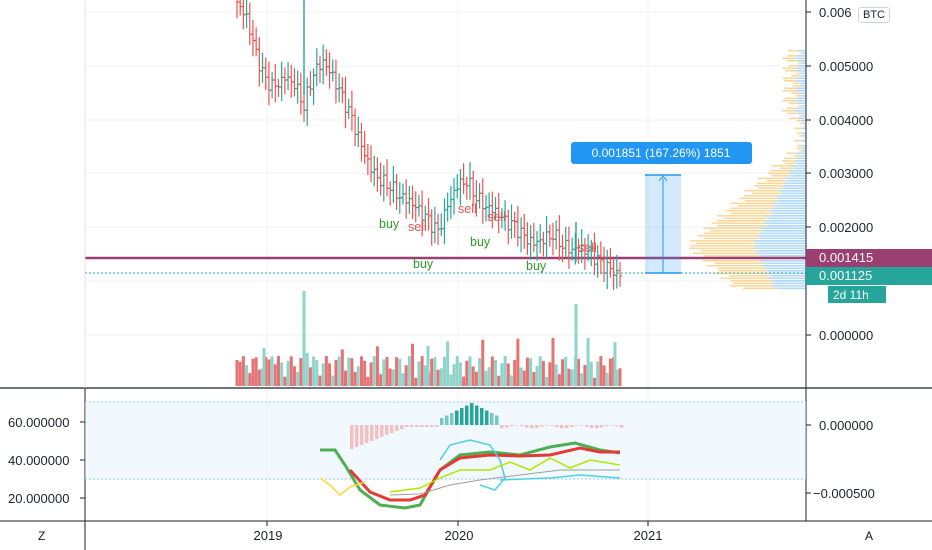 The image size is (932, 550). What do you see at coordinates (869, 536) in the screenshot?
I see `auto-scale-button: A` at bounding box center [869, 536].